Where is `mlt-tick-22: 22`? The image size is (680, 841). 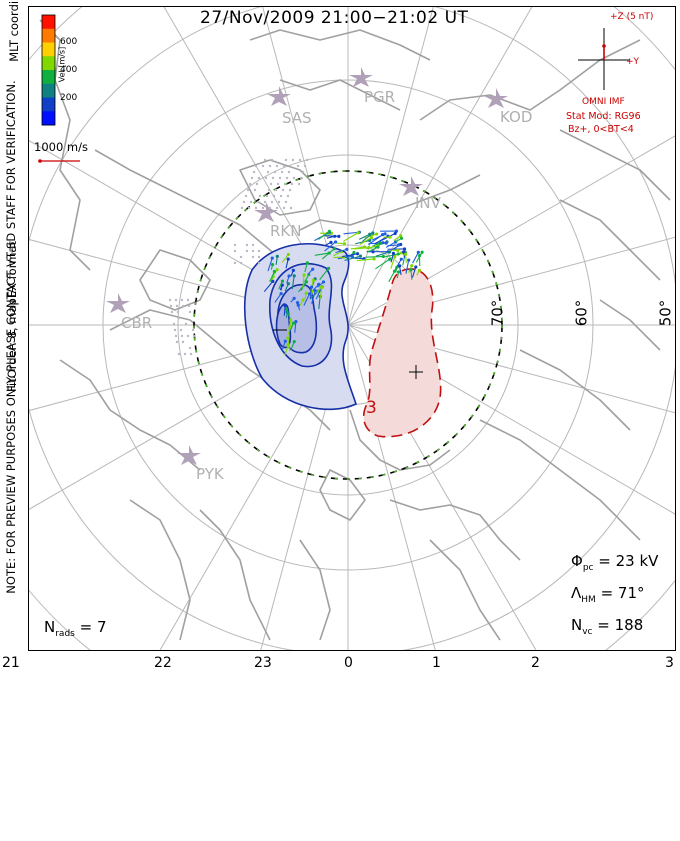
mlt-tick-22: 22 is located at coordinates (163, 663).